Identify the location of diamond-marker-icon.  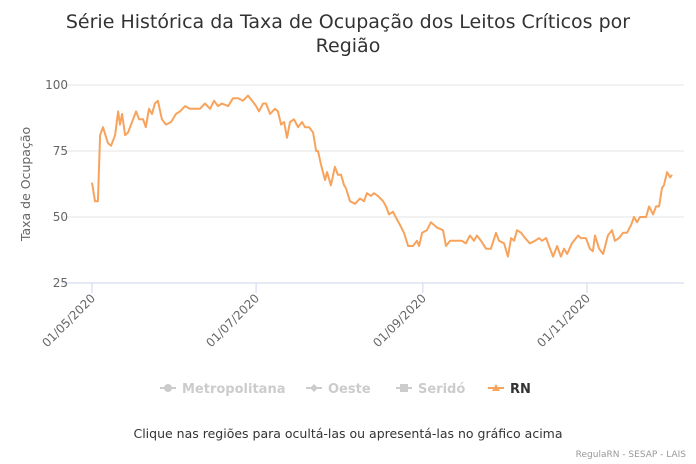
(314, 388).